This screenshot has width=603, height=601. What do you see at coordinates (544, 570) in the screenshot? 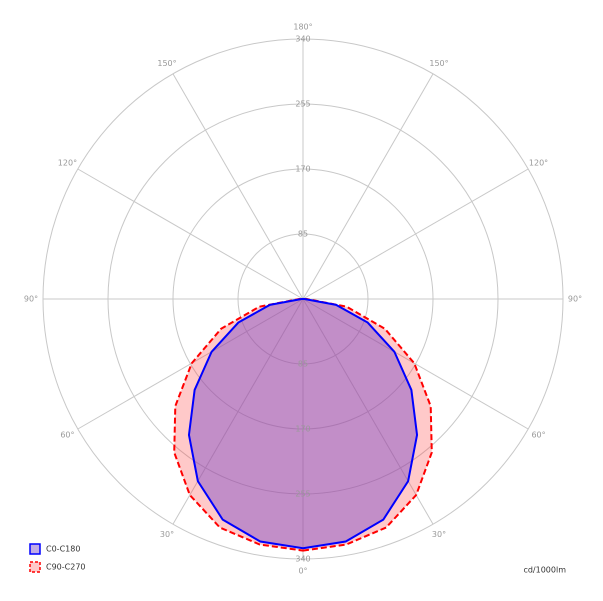
I see `unit-label: cd/1000lm` at bounding box center [544, 570].